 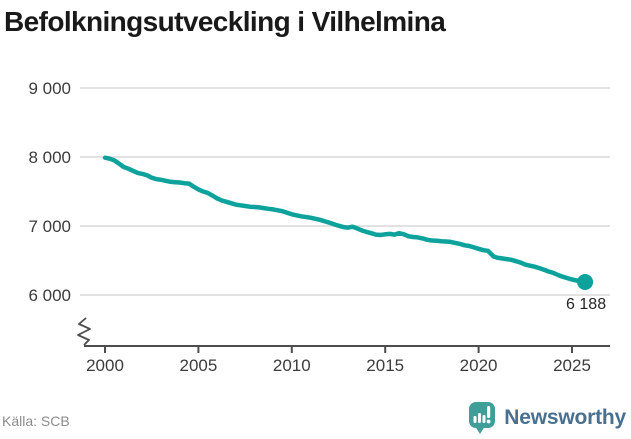 I want to click on x-tick-label: 2005, so click(x=198, y=365).